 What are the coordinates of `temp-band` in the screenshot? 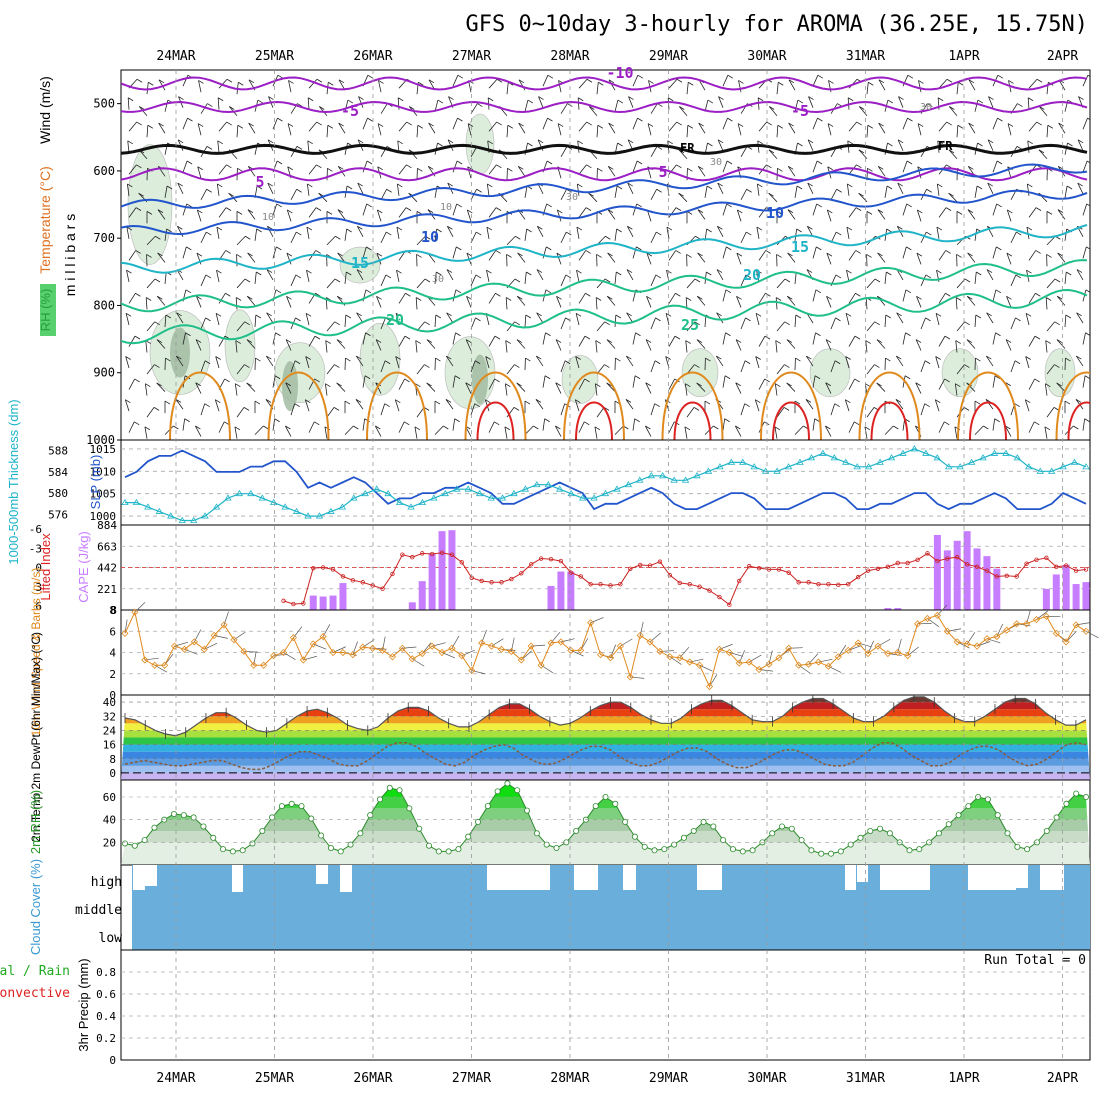 It's located at (605, 699).